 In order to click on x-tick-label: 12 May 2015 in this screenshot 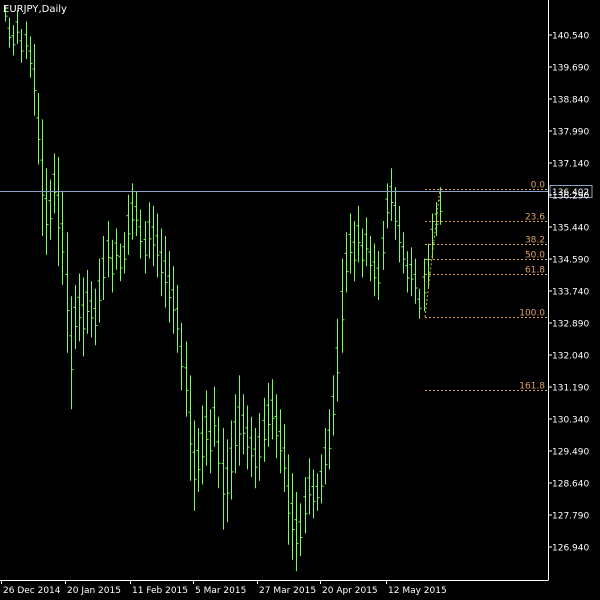, I will do `click(417, 591)`.